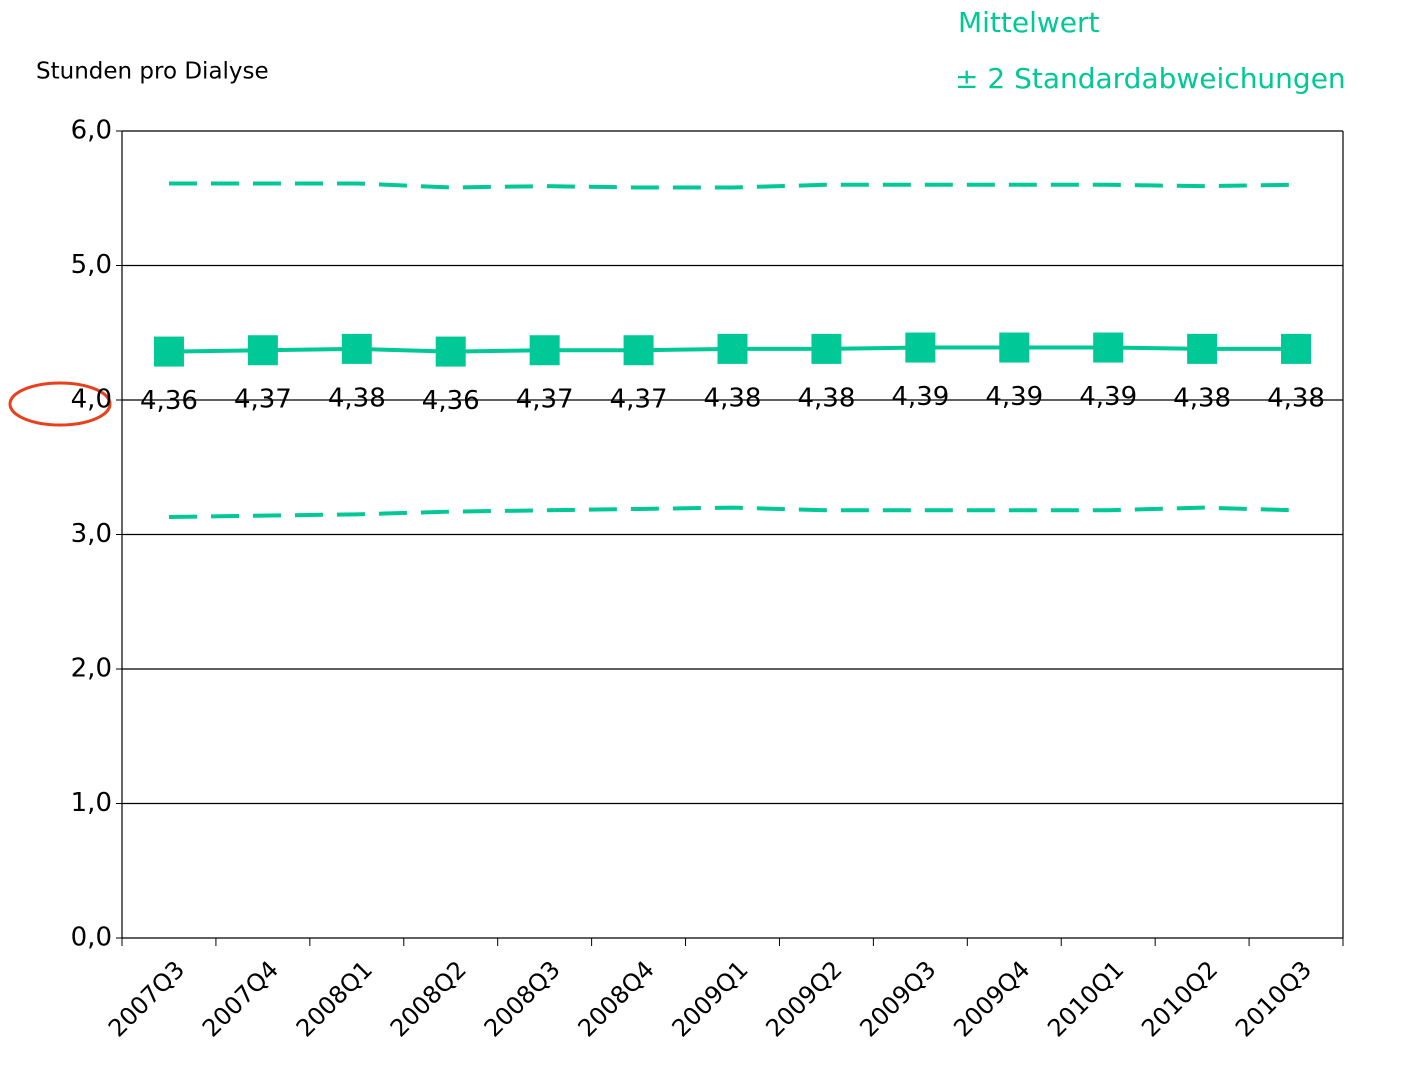 This screenshot has width=1422, height=1073. Describe the element at coordinates (1179, 998) in the screenshot. I see `x-tick-label: 2010Q2` at that location.